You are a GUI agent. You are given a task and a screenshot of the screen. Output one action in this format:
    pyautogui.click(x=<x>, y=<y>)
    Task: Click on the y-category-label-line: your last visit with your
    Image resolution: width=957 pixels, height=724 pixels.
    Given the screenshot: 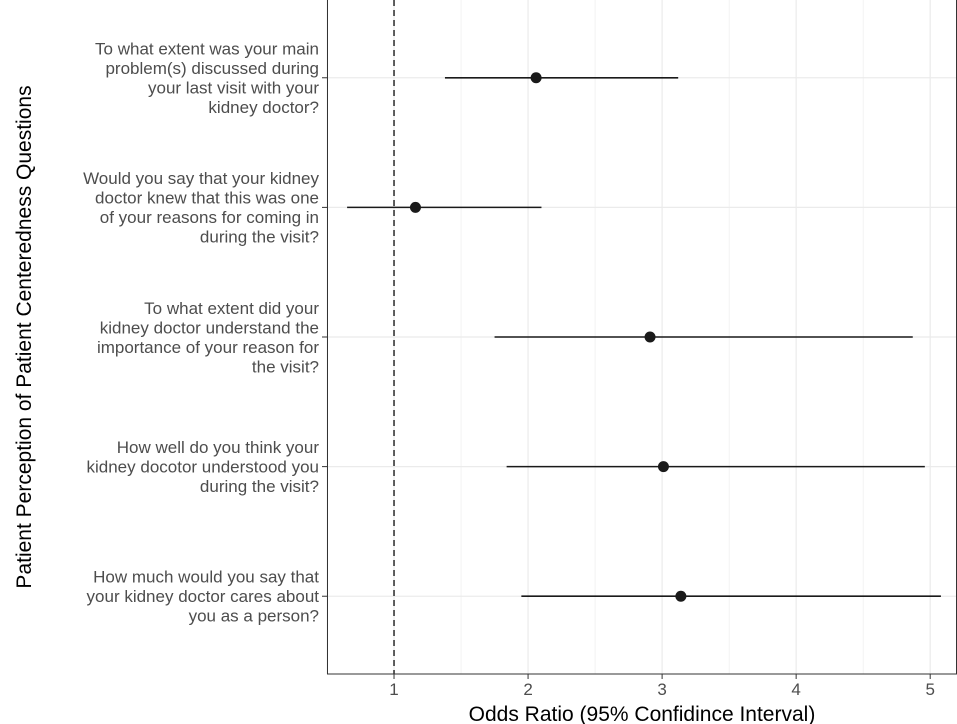 What is the action you would take?
    pyautogui.click(x=233, y=88)
    